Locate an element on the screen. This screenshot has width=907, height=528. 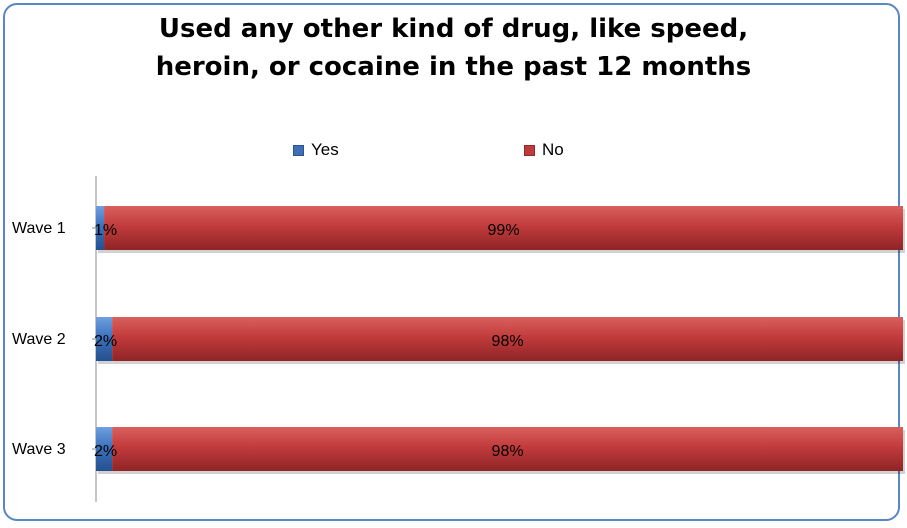
y-tick-label-wave-1: Wave 1 is located at coordinates (39, 228).